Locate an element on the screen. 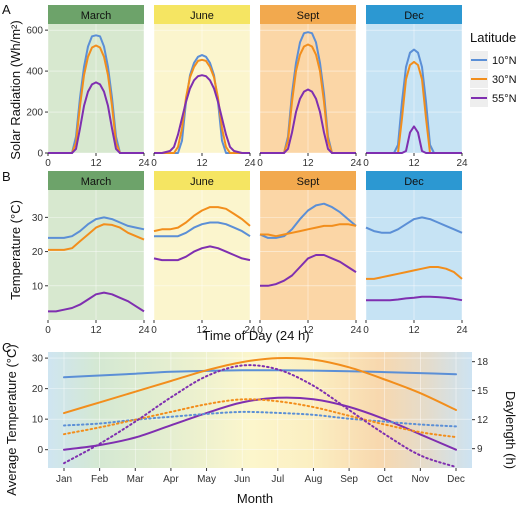 The height and width of the screenshot is (505, 520). legend-key-30n is located at coordinates (479, 79).